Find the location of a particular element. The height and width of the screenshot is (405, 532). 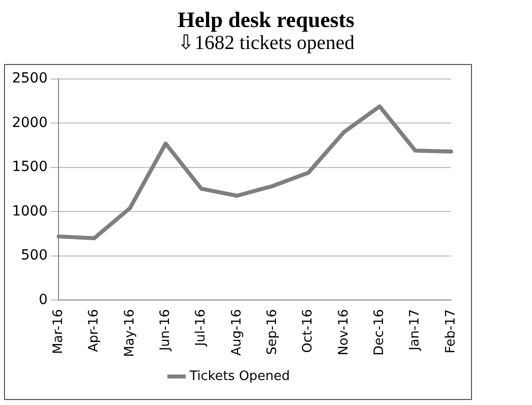

y-tick-label: 0 is located at coordinates (43, 300).